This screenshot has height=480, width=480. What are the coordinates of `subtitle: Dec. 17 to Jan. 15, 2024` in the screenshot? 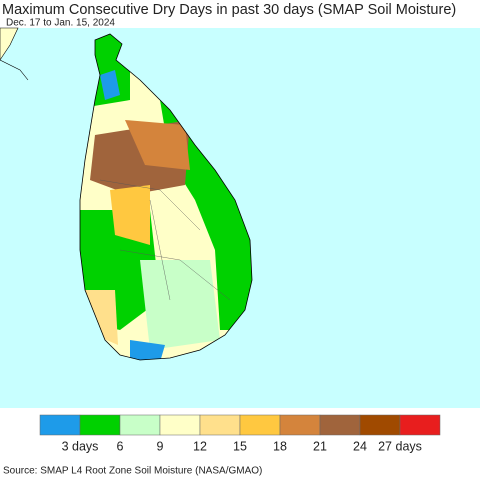 It's located at (60, 23).